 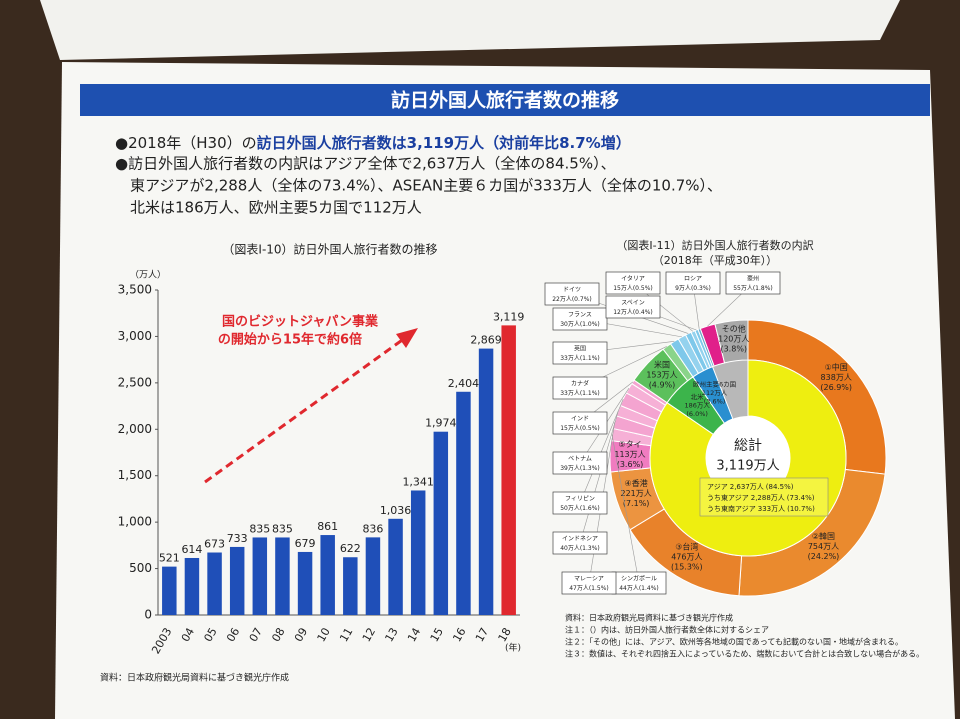 I want to click on wedge-value: 12万人(0.4%), so click(x=633, y=312).